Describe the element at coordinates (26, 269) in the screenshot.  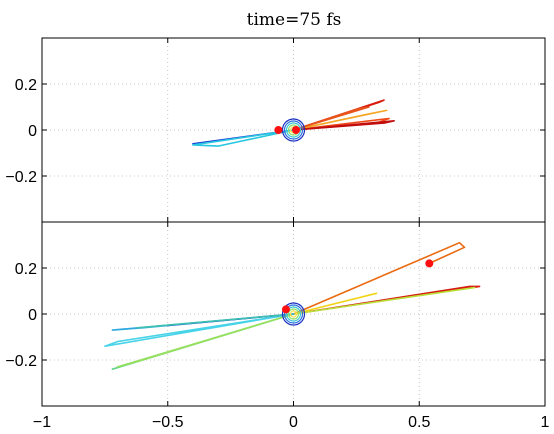
I see `bottom-ytick-label-2: 0.2` at that location.